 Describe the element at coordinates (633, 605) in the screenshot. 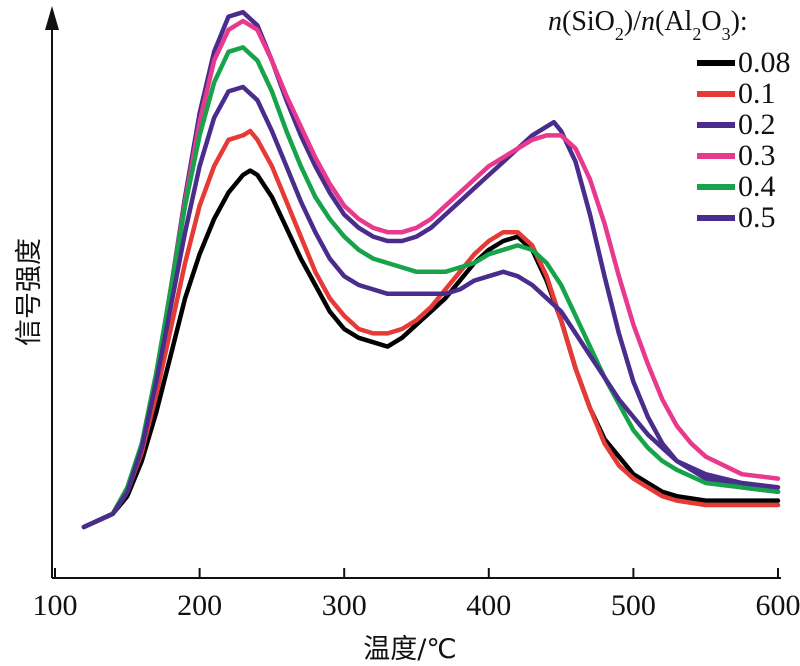

I see `x-tick-label: 500` at that location.